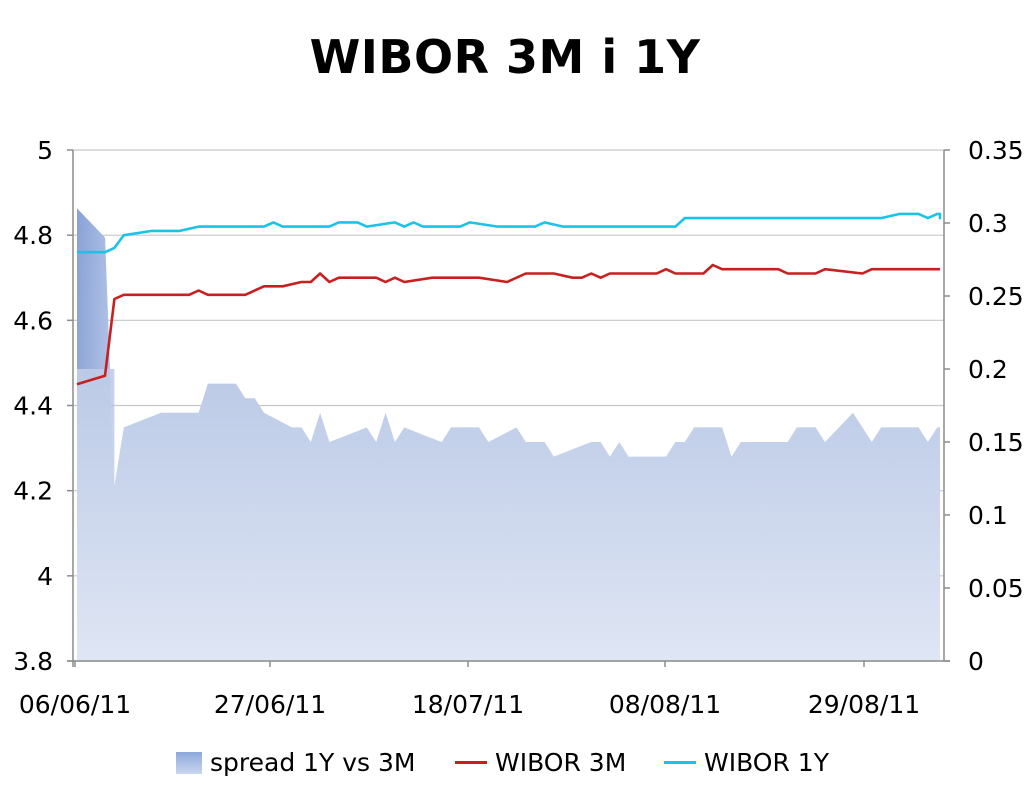  I want to click on left-tick-label: 4.2, so click(33, 491).